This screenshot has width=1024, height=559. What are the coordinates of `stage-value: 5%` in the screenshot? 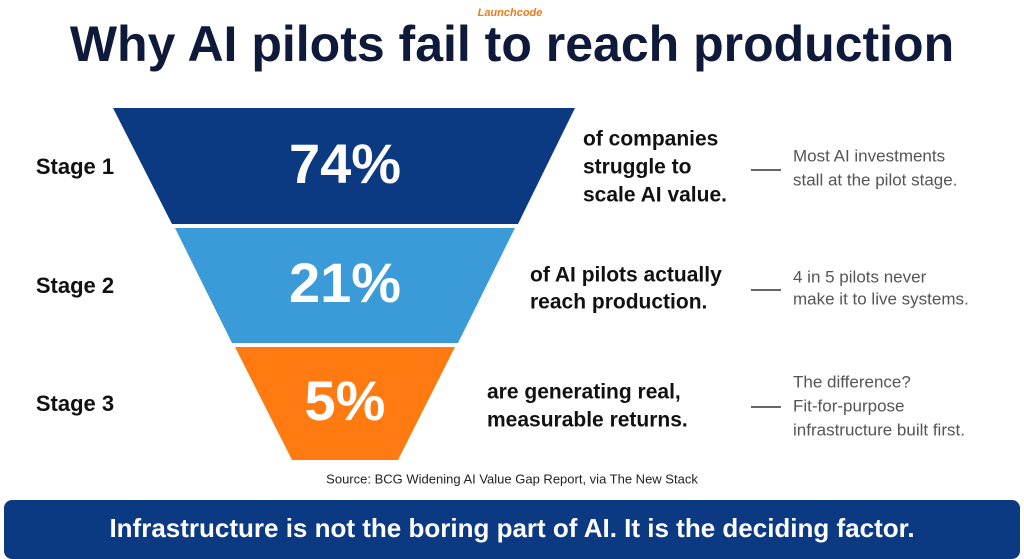 It's located at (345, 400).